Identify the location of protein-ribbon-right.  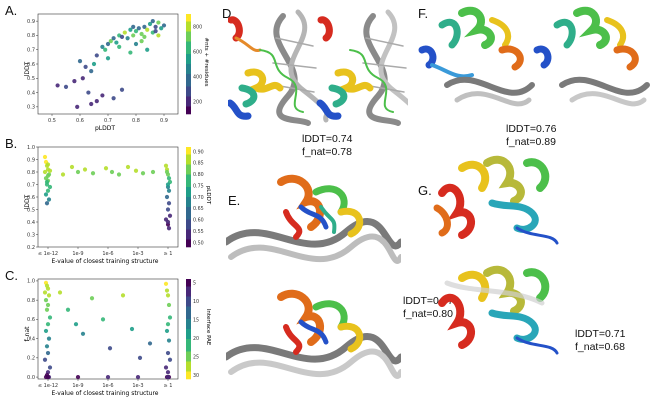
(355, 68).